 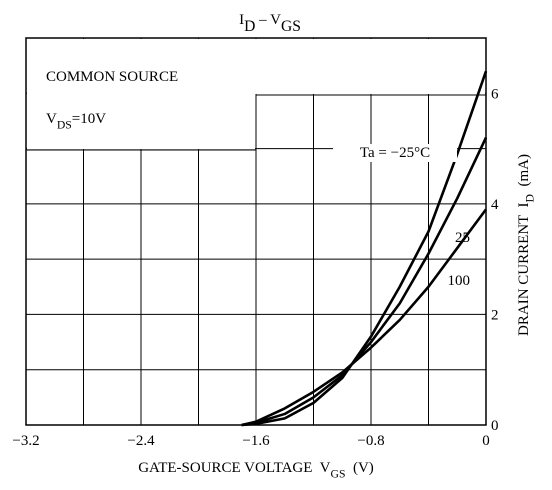 I want to click on x-tick-label: −1.6, so click(x=256, y=441).